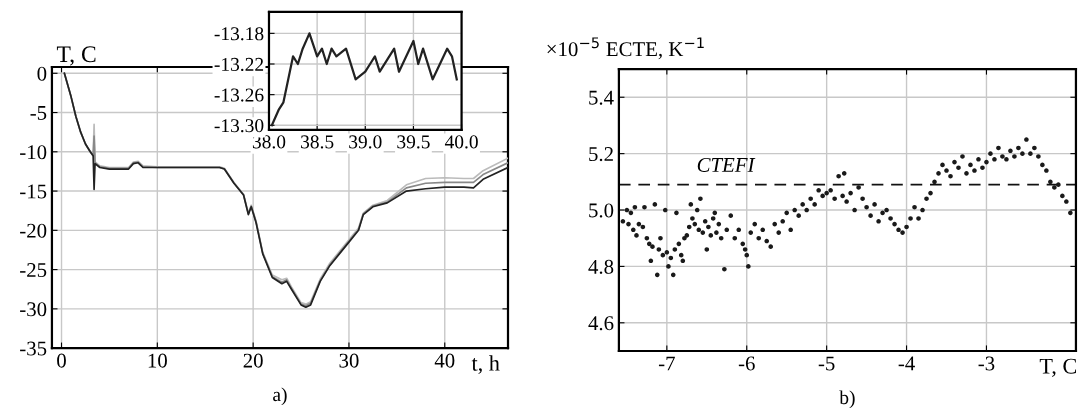 This screenshot has height=411, width=1082. What do you see at coordinates (601, 323) in the screenshot?
I see `y-tick-label: 4.6` at bounding box center [601, 323].